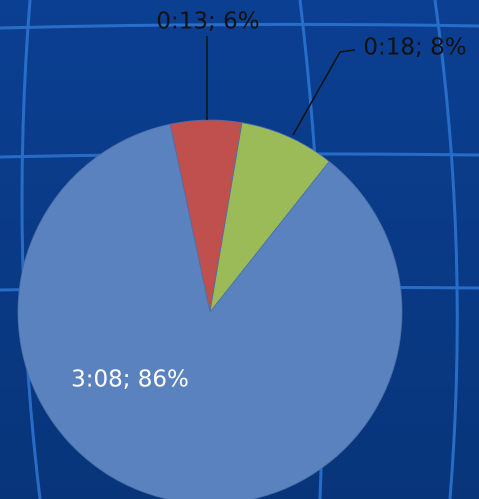  I want to click on data-label: 0:18; 8%, so click(414, 48).